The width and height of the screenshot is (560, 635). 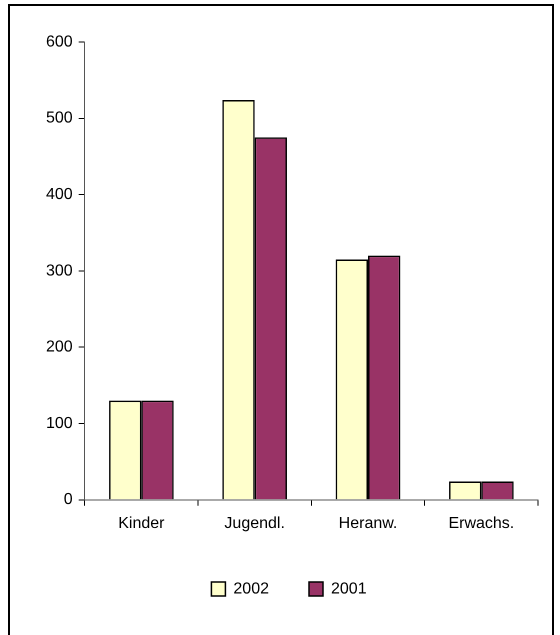 What do you see at coordinates (59, 347) in the screenshot?
I see `y-tick-label: 200` at bounding box center [59, 347].